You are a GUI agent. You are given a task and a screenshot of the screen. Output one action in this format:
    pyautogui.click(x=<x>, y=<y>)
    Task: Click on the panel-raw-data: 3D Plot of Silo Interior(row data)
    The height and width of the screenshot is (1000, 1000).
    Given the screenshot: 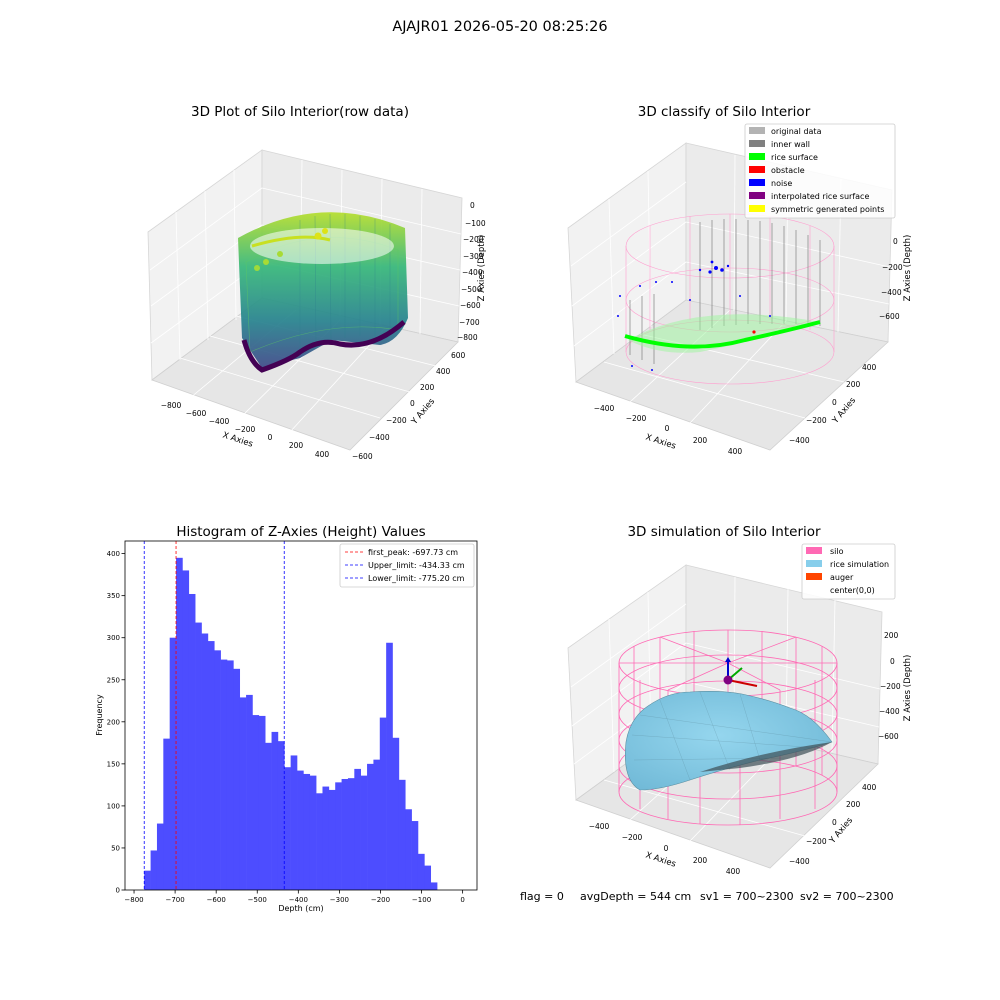 What is the action you would take?
    pyautogui.click(x=317, y=282)
    